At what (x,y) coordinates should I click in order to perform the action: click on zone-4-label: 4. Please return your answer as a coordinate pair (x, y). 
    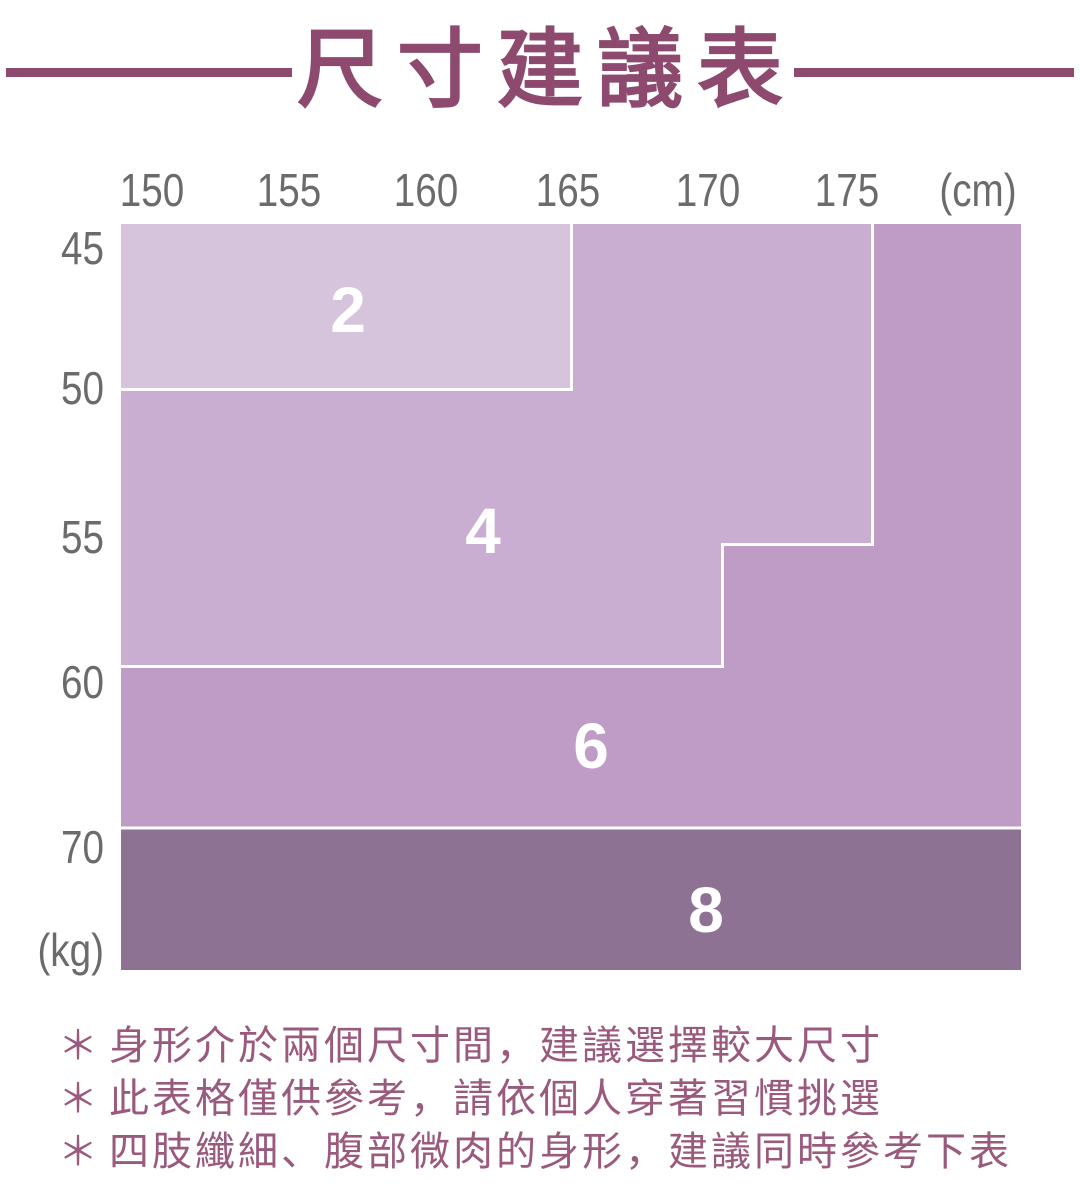
    Looking at the image, I should click on (483, 531).